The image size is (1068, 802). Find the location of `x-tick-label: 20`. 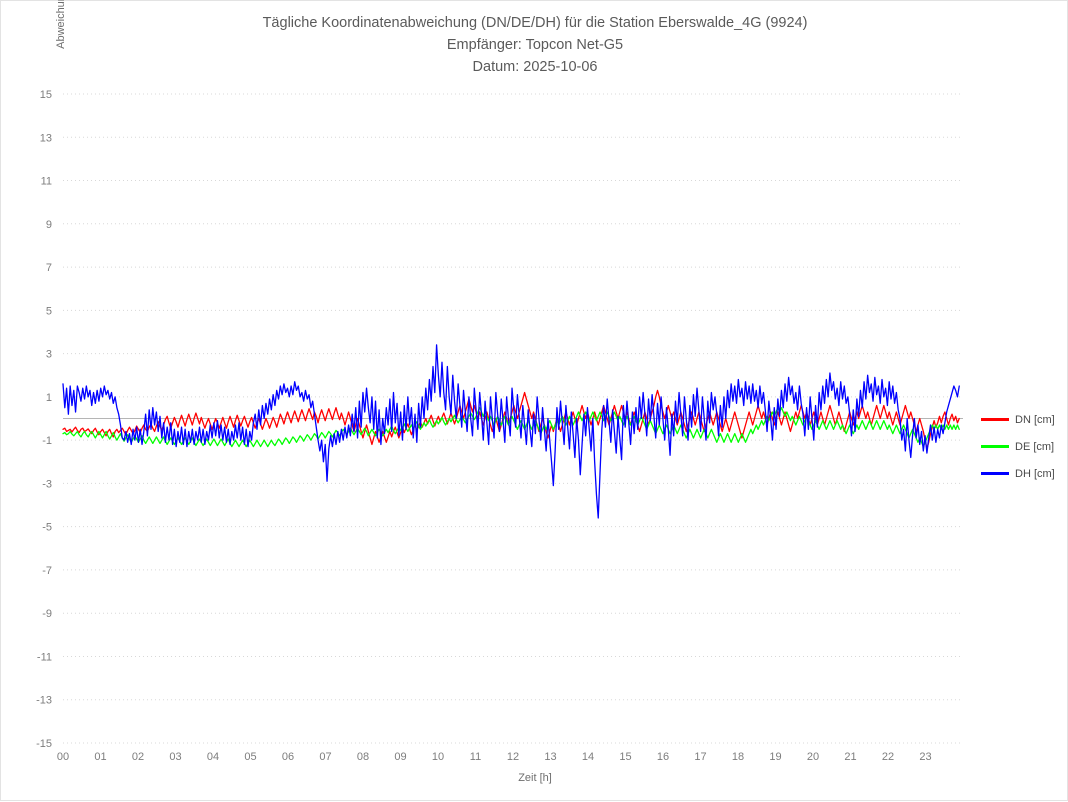

x-tick-label: 20 is located at coordinates (813, 757).